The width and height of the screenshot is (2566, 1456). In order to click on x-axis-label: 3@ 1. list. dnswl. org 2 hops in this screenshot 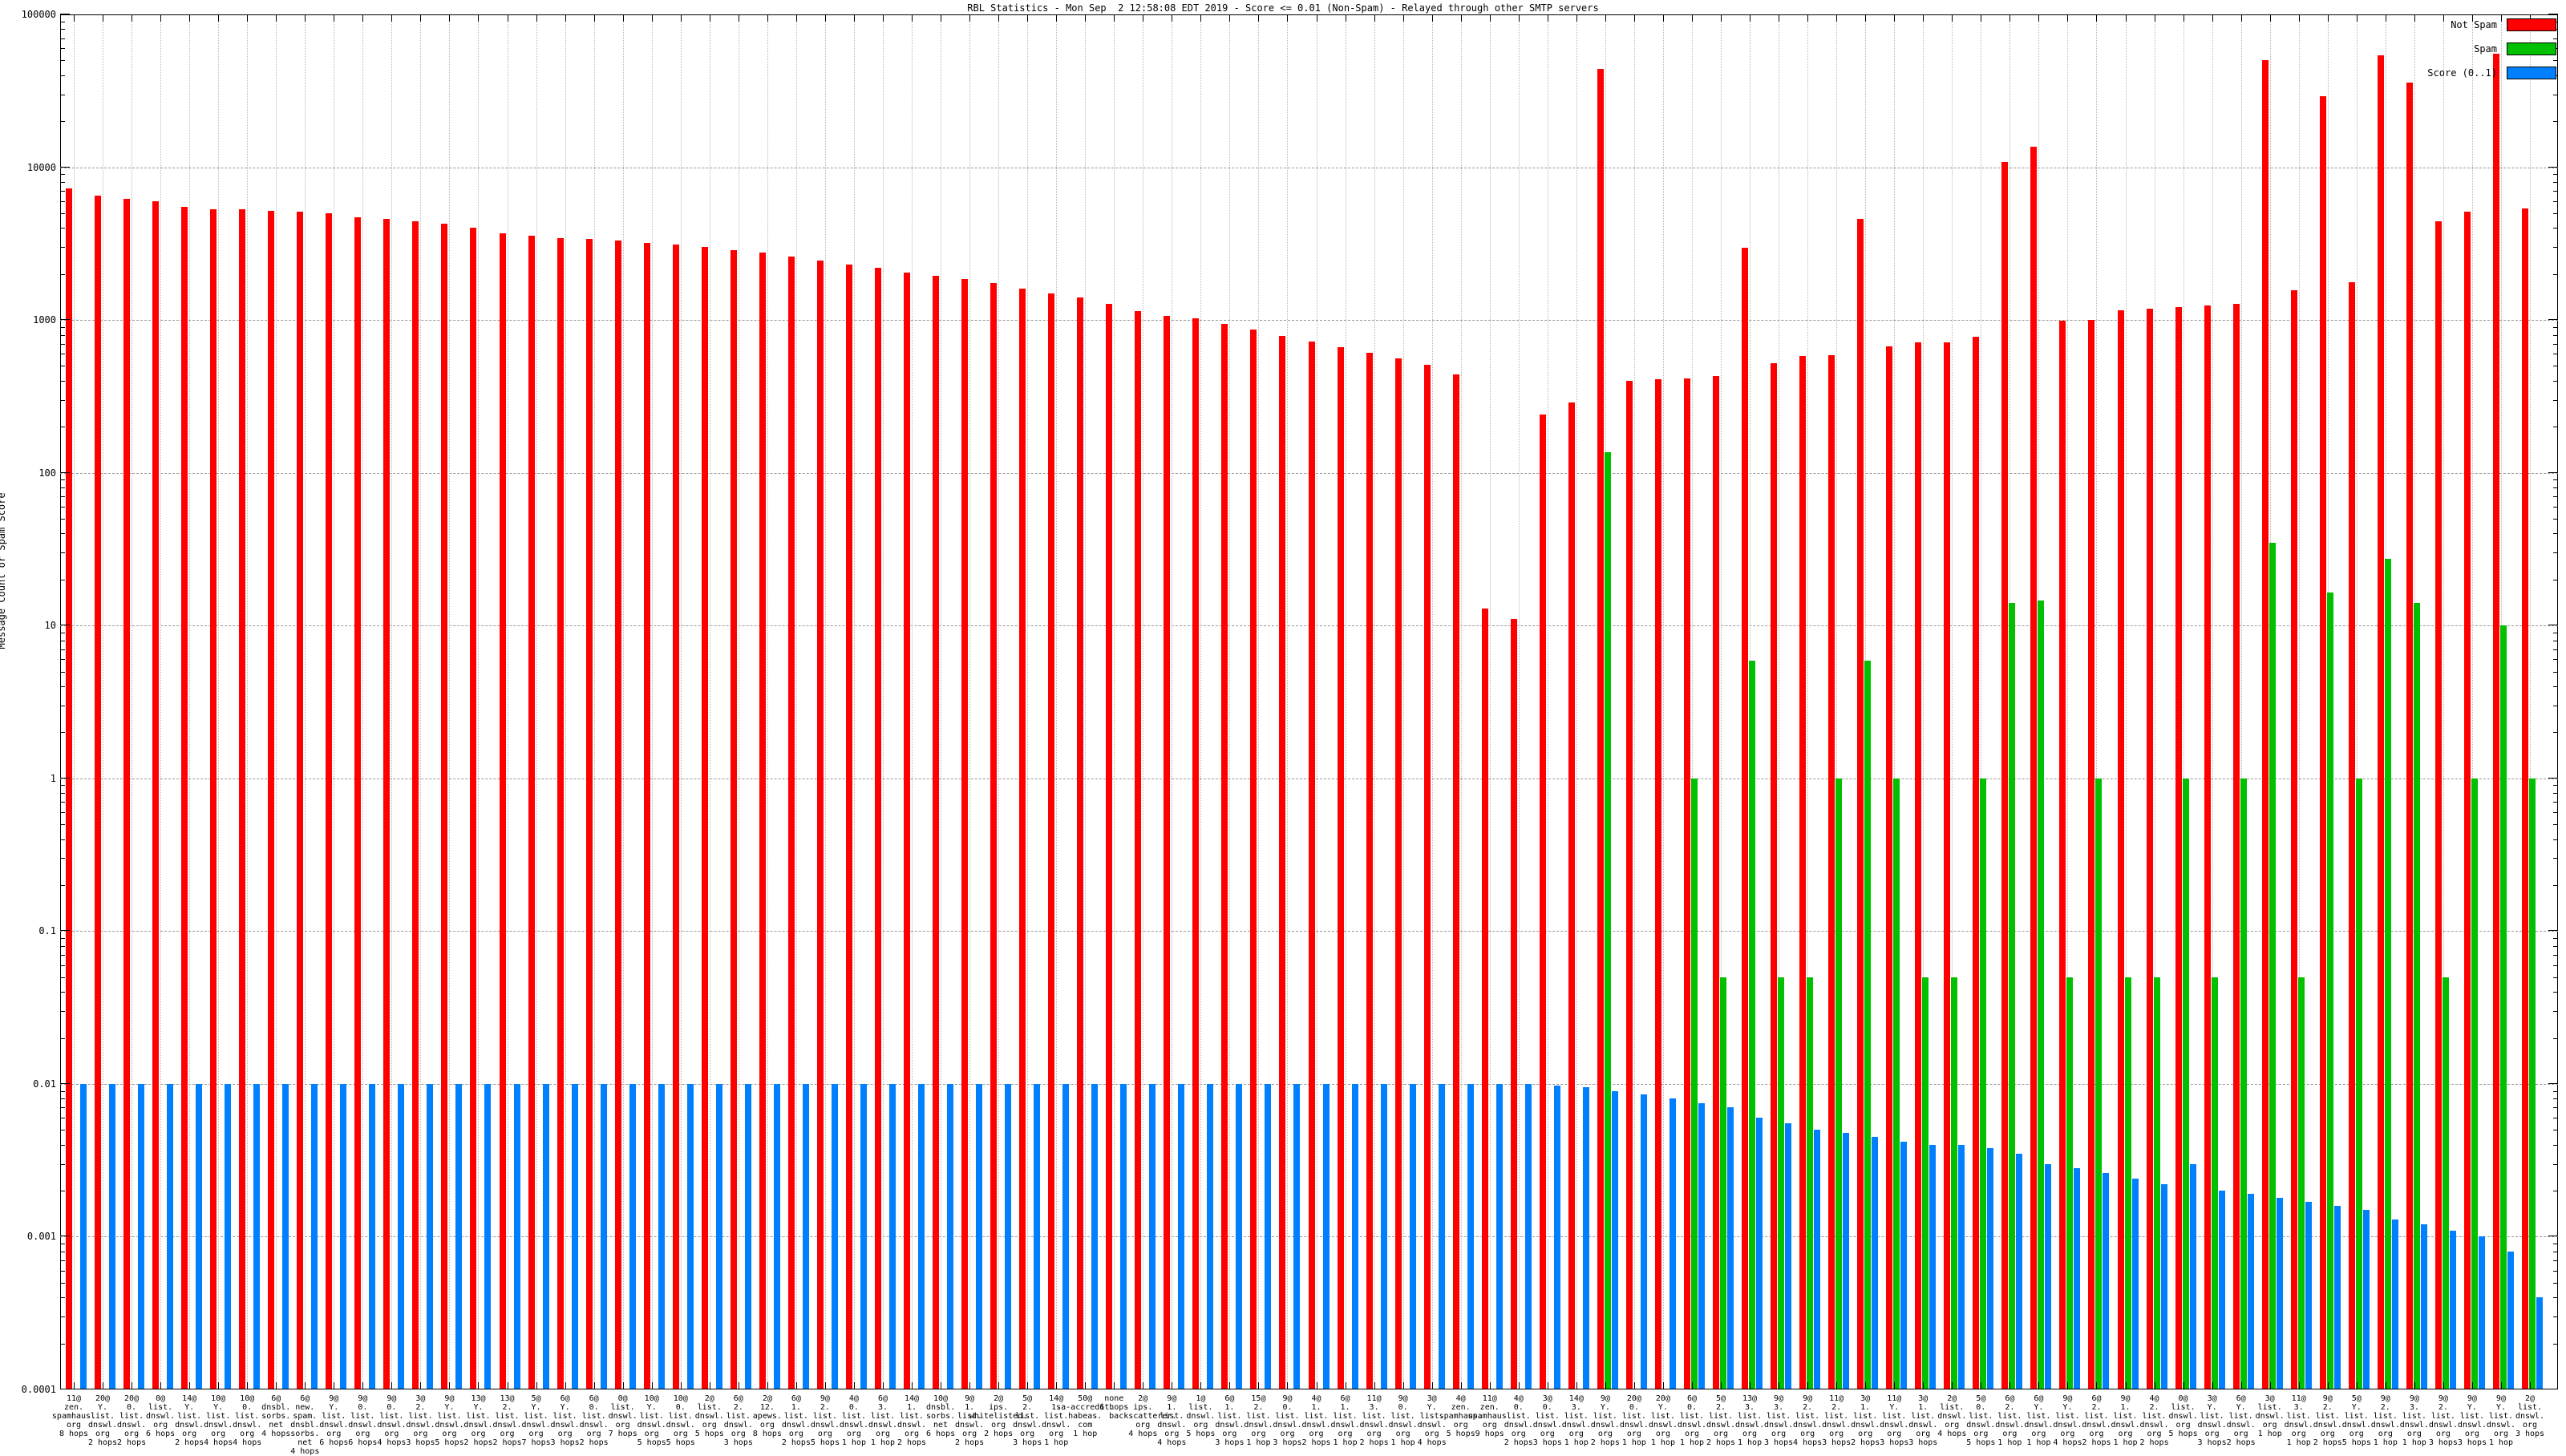, I will do `click(1865, 1420)`.